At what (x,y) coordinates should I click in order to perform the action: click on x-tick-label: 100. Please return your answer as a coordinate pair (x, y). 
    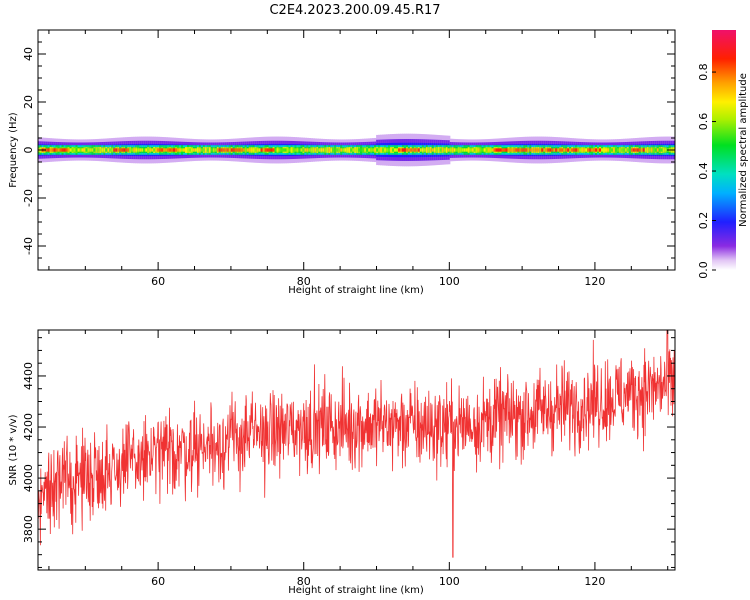
    Looking at the image, I should click on (449, 581).